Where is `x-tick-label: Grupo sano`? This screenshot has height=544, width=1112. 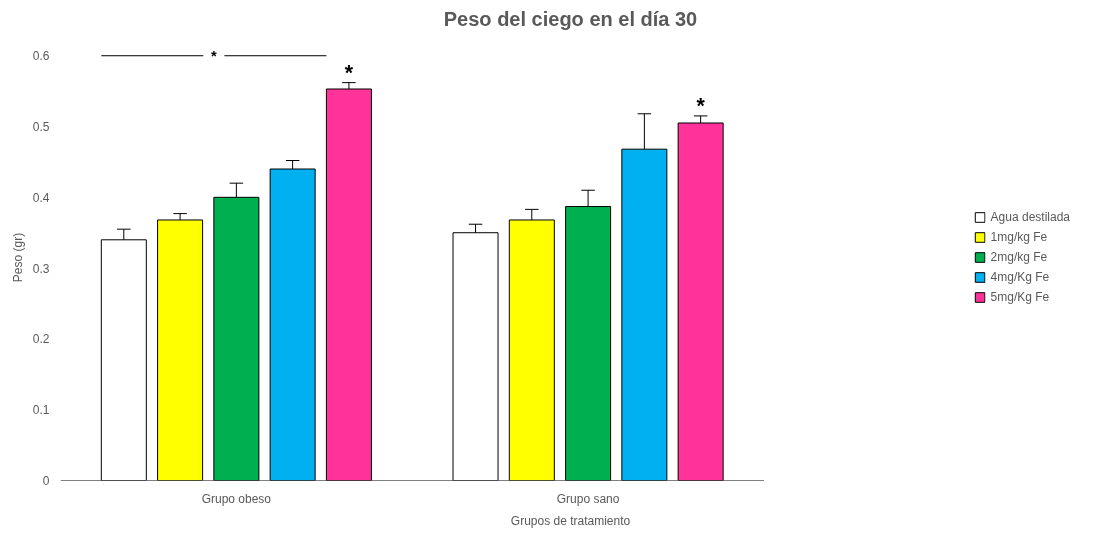
x-tick-label: Grupo sano is located at coordinates (588, 498).